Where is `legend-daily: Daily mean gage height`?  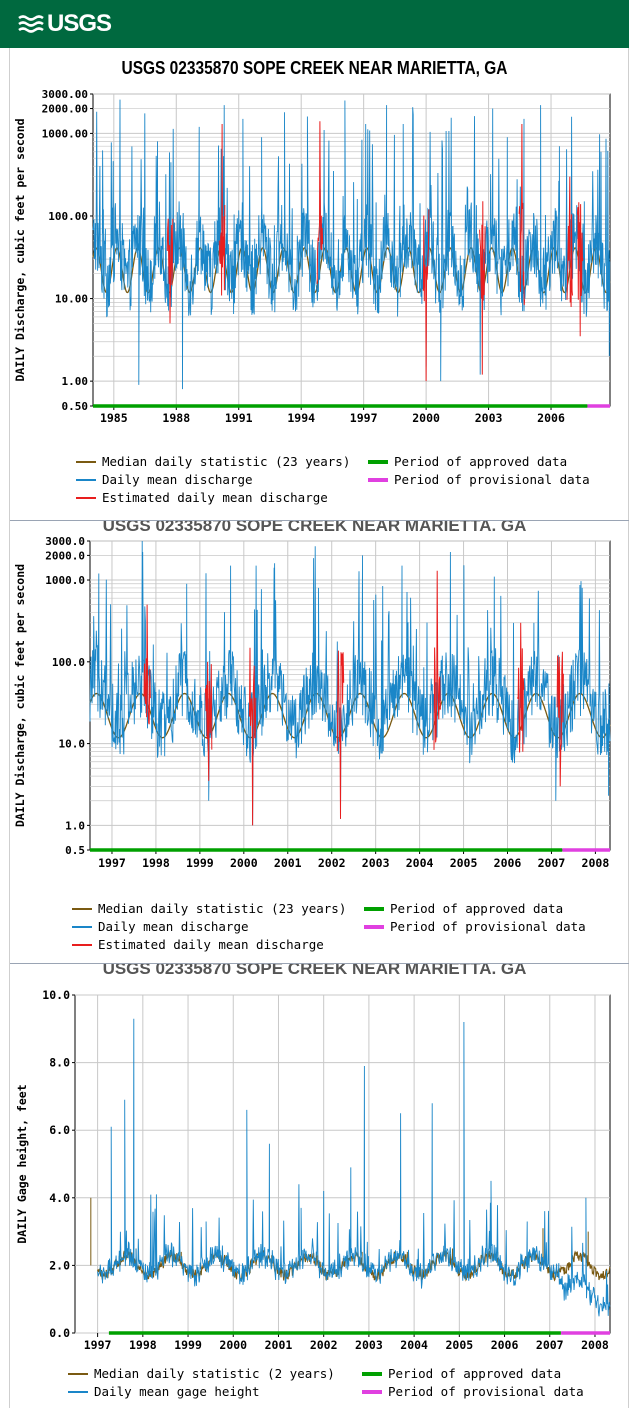 legend-daily: Daily mean gage height is located at coordinates (164, 1391).